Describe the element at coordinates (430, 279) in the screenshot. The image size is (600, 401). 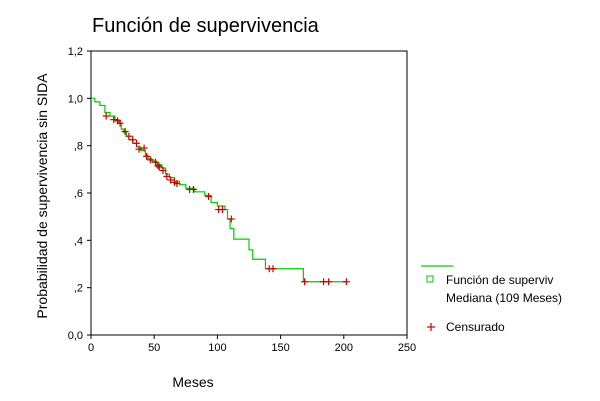
I see `legend-survival-marker` at that location.